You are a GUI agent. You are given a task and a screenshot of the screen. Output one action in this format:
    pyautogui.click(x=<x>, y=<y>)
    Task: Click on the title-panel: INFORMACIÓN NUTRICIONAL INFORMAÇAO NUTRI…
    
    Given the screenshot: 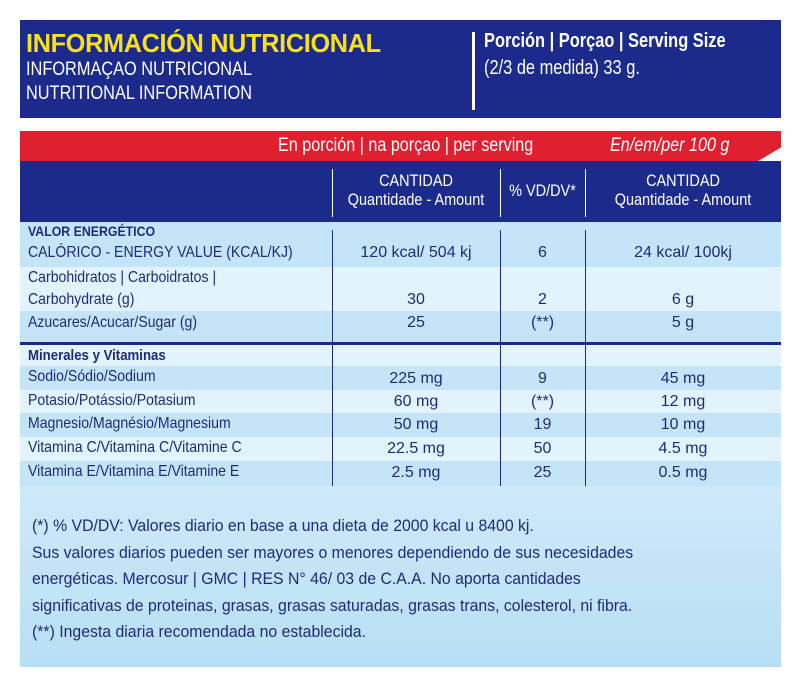 What is the action you would take?
    pyautogui.click(x=400, y=69)
    